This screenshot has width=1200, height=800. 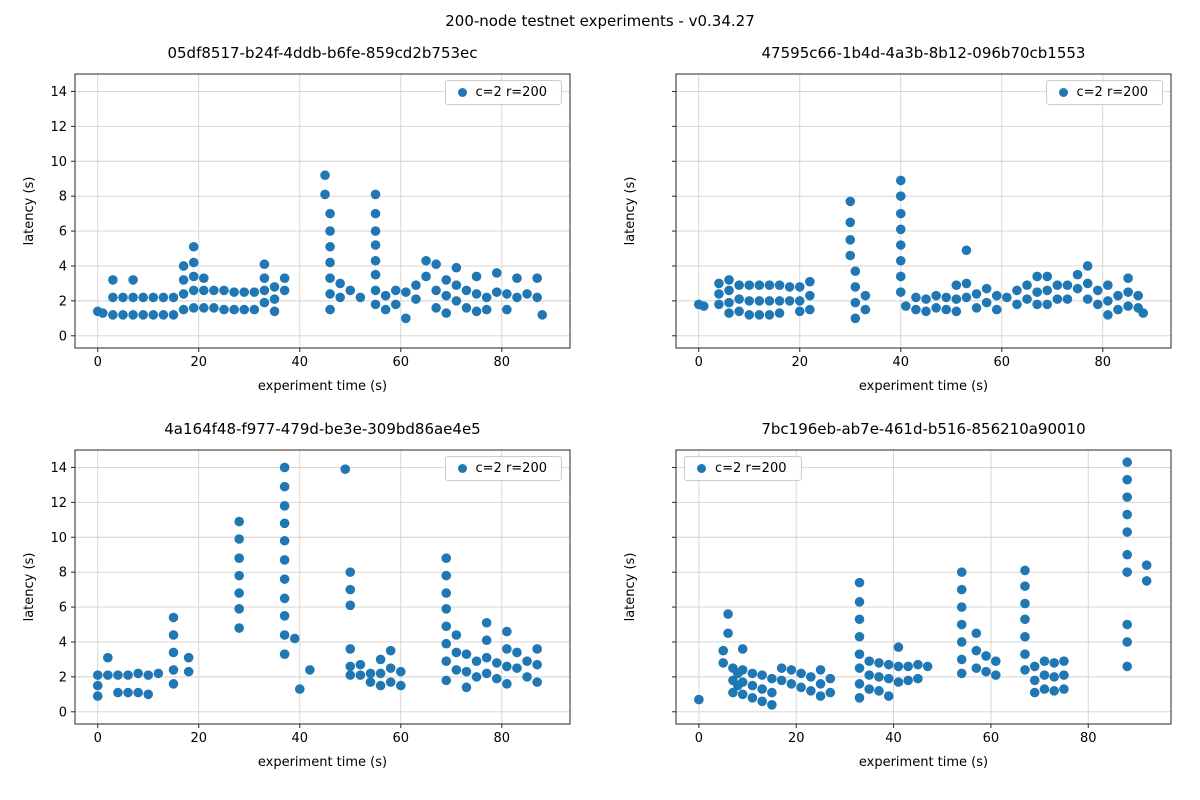 What do you see at coordinates (923, 429) in the screenshot?
I see `subplot-title: 7bc196eb-ab7e-461d-b516-856210a90010` at bounding box center [923, 429].